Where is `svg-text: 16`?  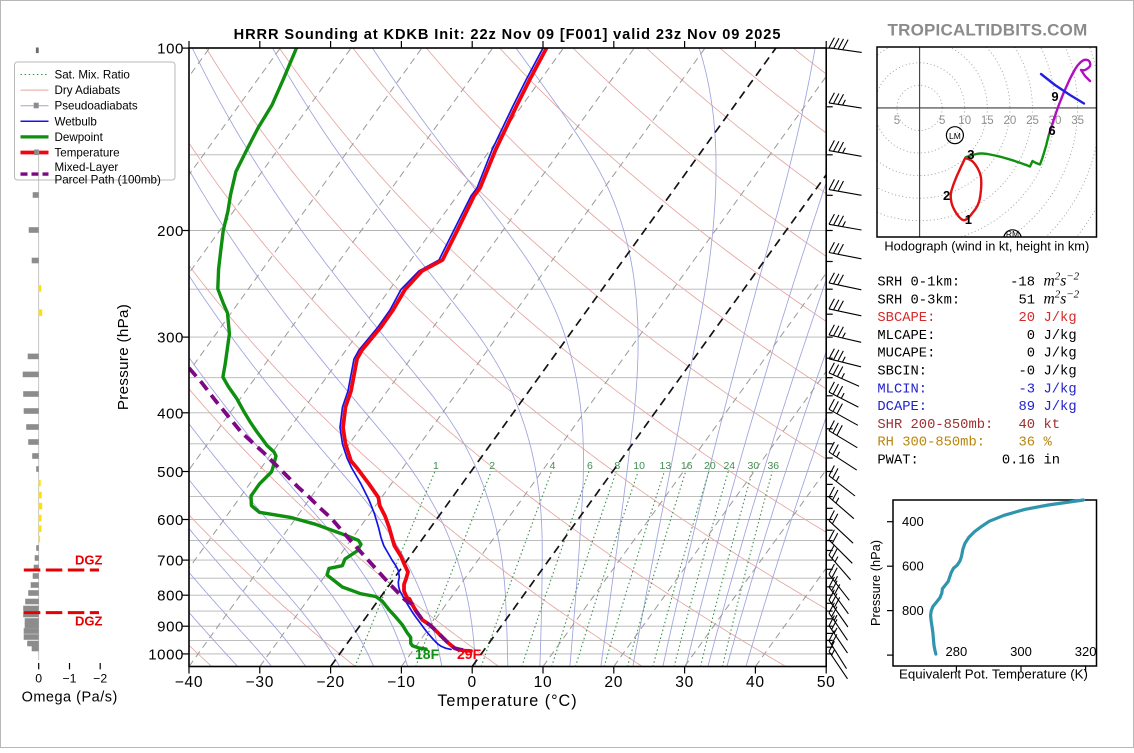 svg-text: 16 is located at coordinates (687, 466).